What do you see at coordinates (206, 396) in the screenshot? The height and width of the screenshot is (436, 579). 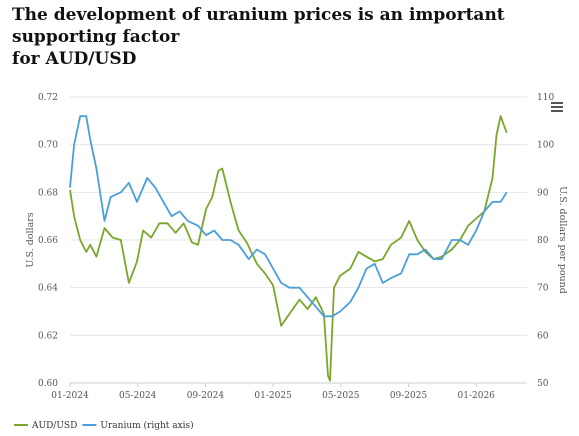 I see `x-tick-label: 09-2024` at bounding box center [206, 396].